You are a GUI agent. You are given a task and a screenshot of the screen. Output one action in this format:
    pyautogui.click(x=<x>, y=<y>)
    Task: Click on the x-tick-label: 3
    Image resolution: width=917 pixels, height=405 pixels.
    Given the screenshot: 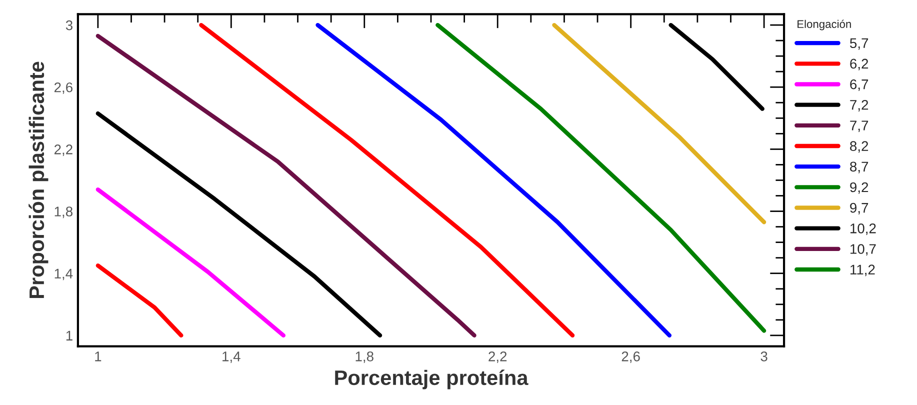 What is the action you would take?
    pyautogui.click(x=764, y=357)
    